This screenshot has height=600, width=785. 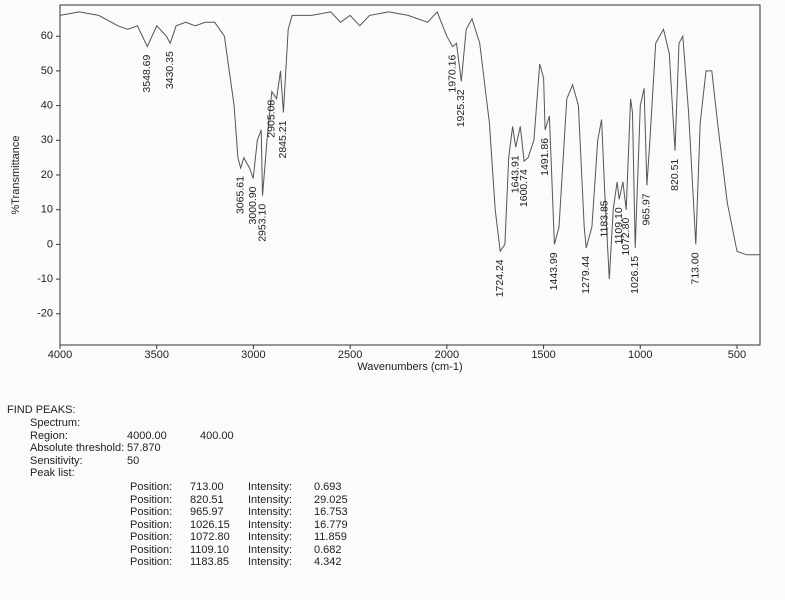 I want to click on peak-label: 1072.80, so click(x=626, y=237).